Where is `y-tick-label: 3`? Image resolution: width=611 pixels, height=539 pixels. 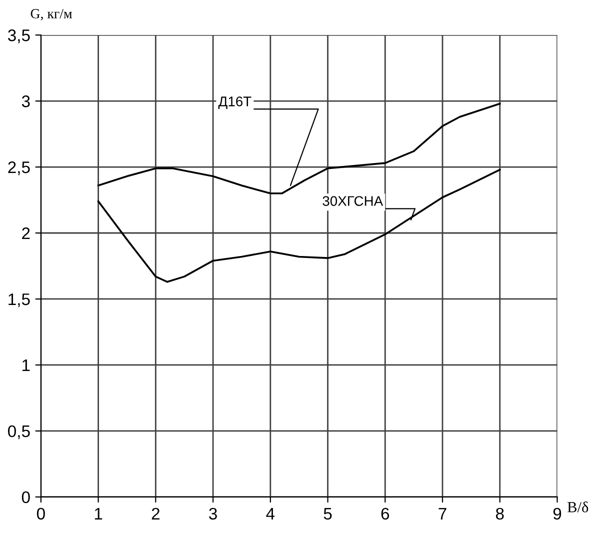
y-tick-label: 3 is located at coordinates (26, 101).